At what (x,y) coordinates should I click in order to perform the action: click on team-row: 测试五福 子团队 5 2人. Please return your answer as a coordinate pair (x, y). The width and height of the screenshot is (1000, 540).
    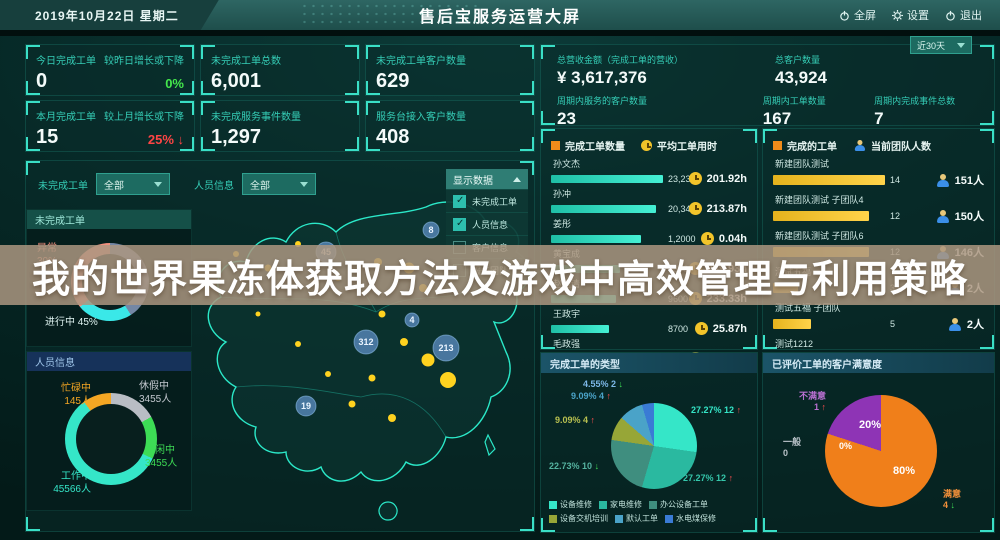
    Looking at the image, I should click on (878, 317).